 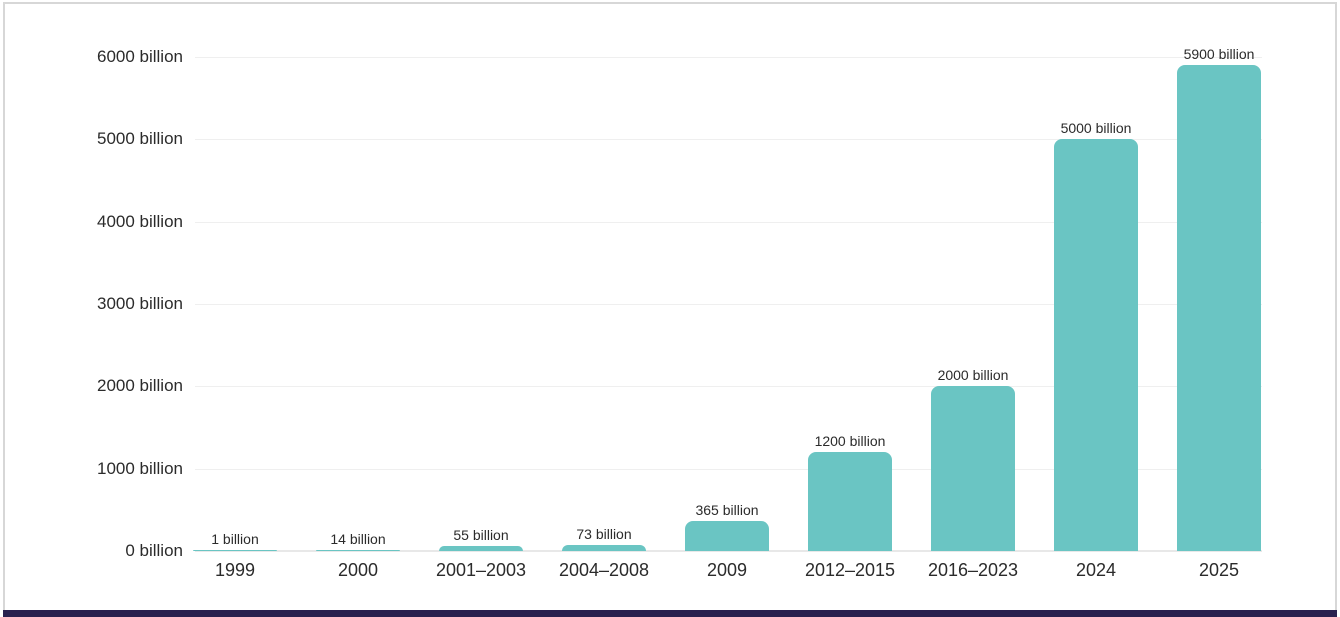 What do you see at coordinates (604, 533) in the screenshot?
I see `bar-value-label: 73 billion` at bounding box center [604, 533].